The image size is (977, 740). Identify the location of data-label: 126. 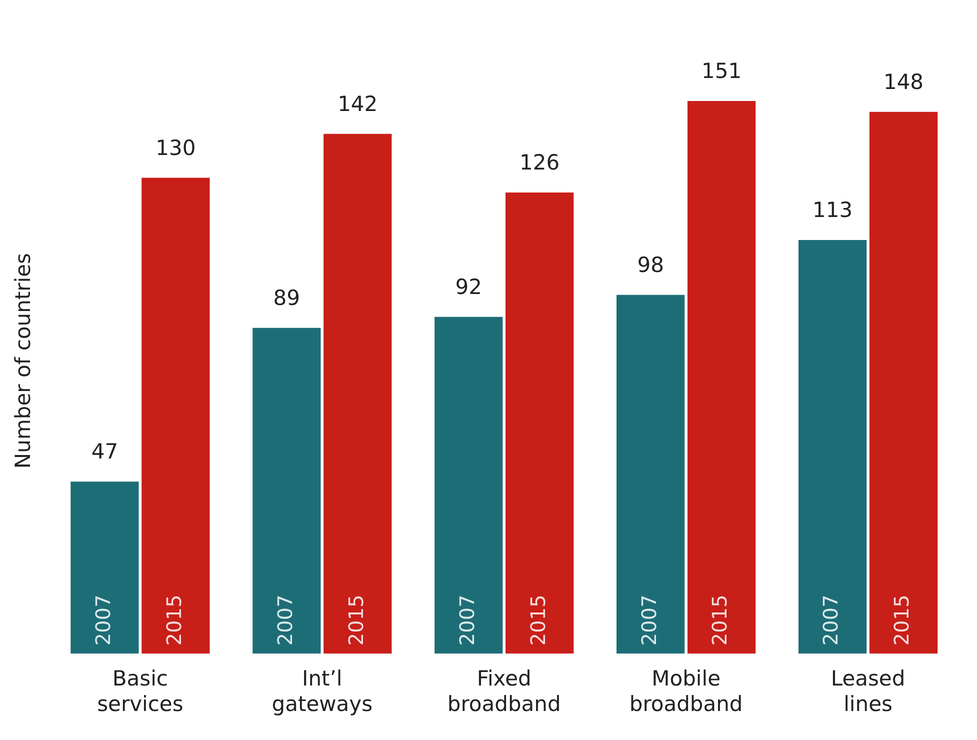
(540, 162).